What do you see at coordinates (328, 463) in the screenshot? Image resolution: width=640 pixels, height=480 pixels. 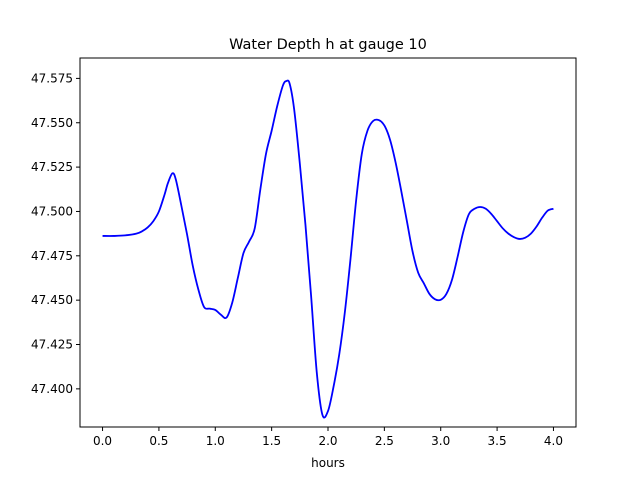 I see `x-axis-label: hours` at bounding box center [328, 463].